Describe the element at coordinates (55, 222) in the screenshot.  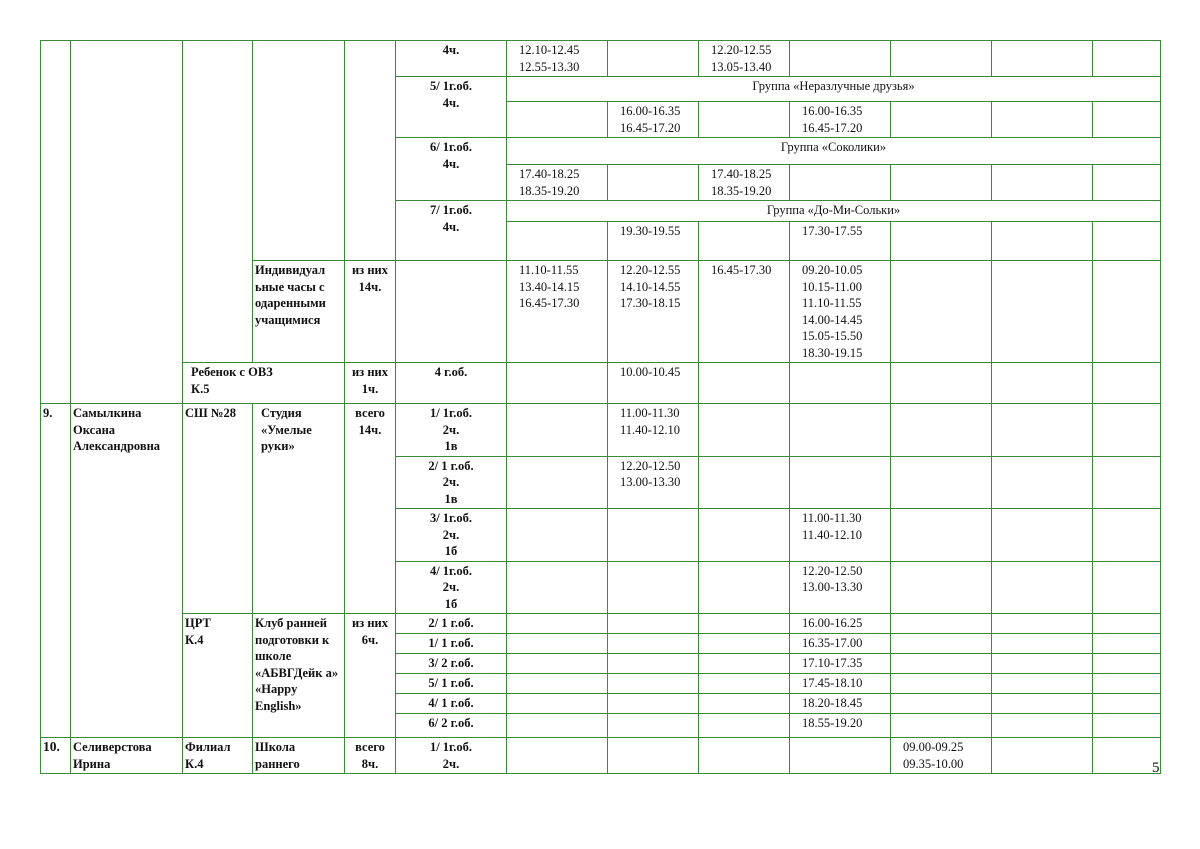
I see `num-cell` at that location.